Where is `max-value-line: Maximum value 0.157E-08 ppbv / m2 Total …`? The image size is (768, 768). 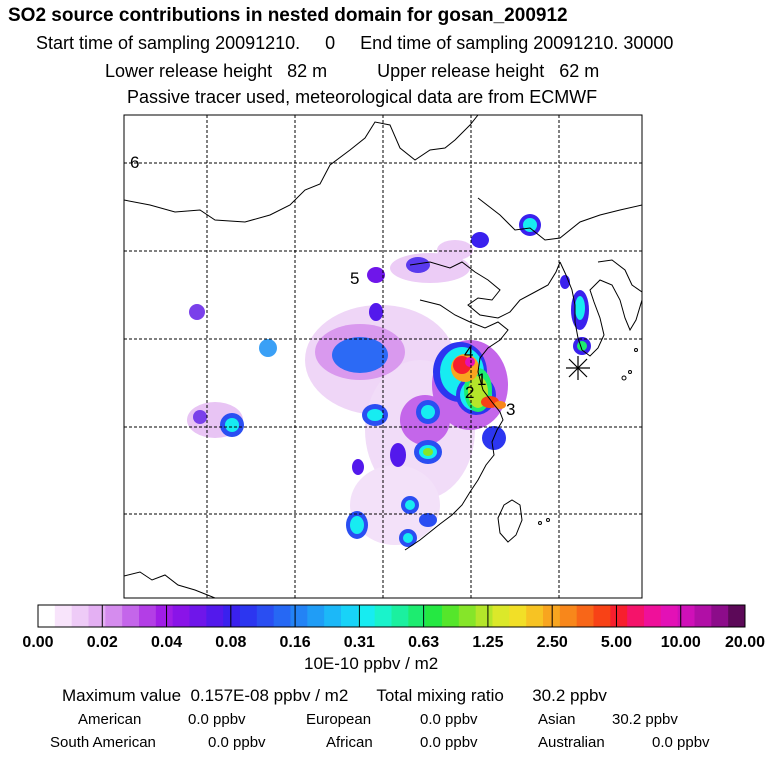 max-value-line: Maximum value 0.157E-08 ppbv / m2 Total … is located at coordinates (334, 695).